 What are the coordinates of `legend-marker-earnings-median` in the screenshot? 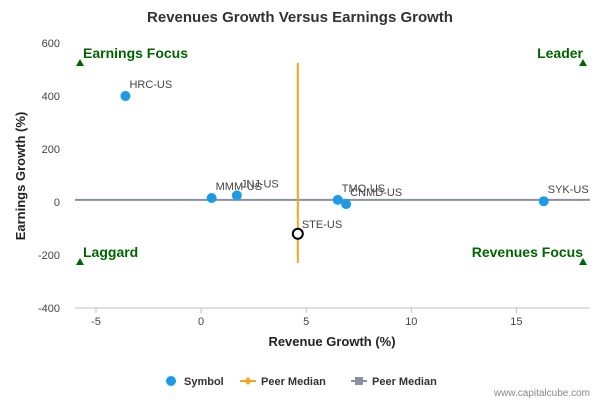 It's located at (359, 381).